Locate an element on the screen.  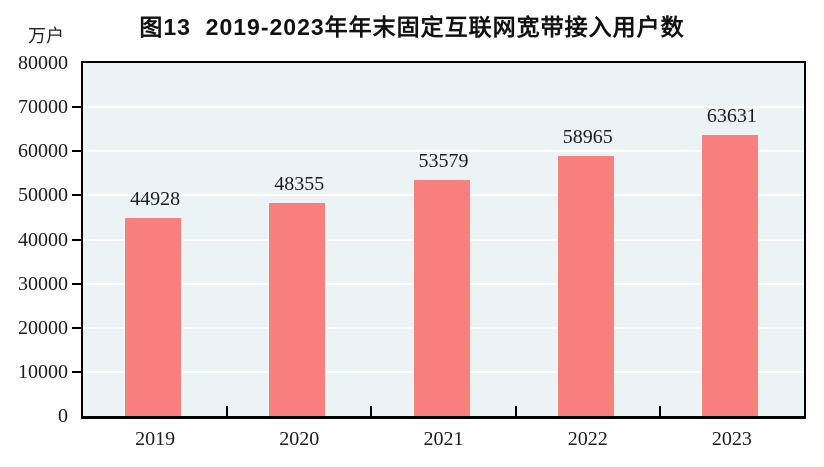
x-axis-label-2021: 2021 is located at coordinates (443, 439).